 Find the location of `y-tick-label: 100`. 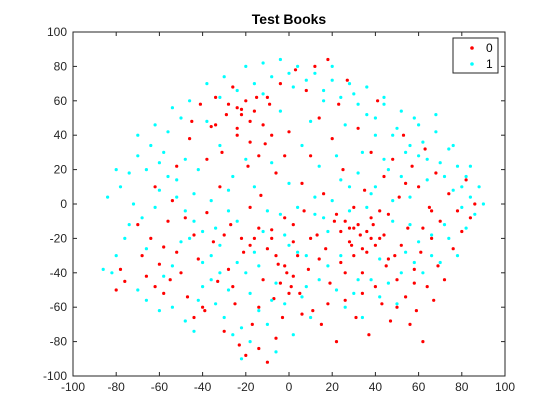

y-tick-label: 100 is located at coordinates (57, 32).